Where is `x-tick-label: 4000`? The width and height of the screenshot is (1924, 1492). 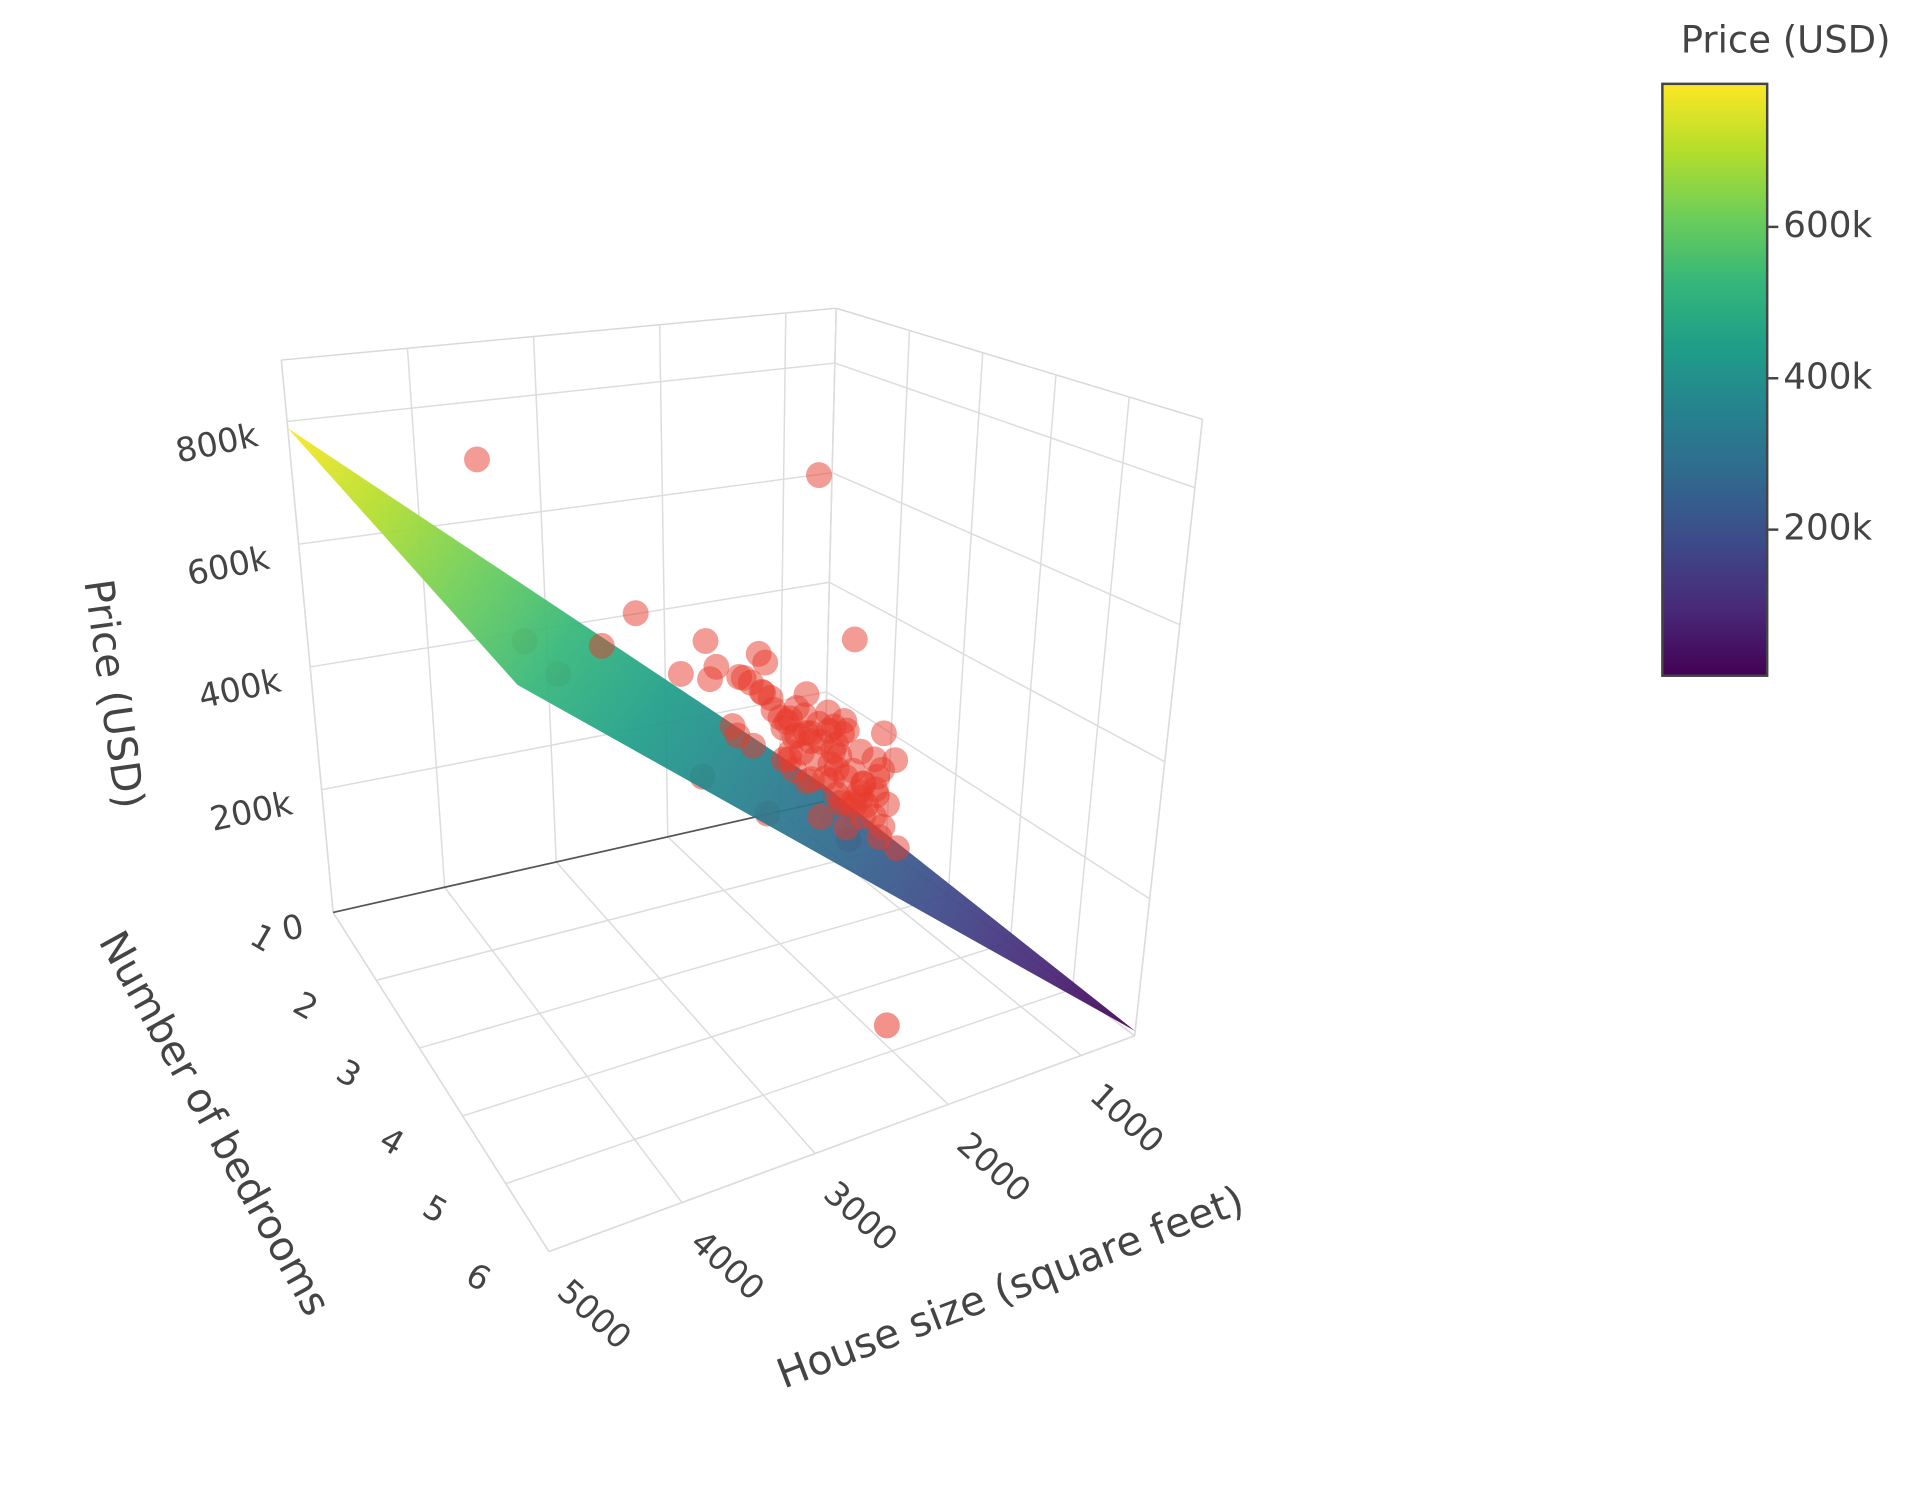
x-tick-label: 4000 is located at coordinates (727, 1265).